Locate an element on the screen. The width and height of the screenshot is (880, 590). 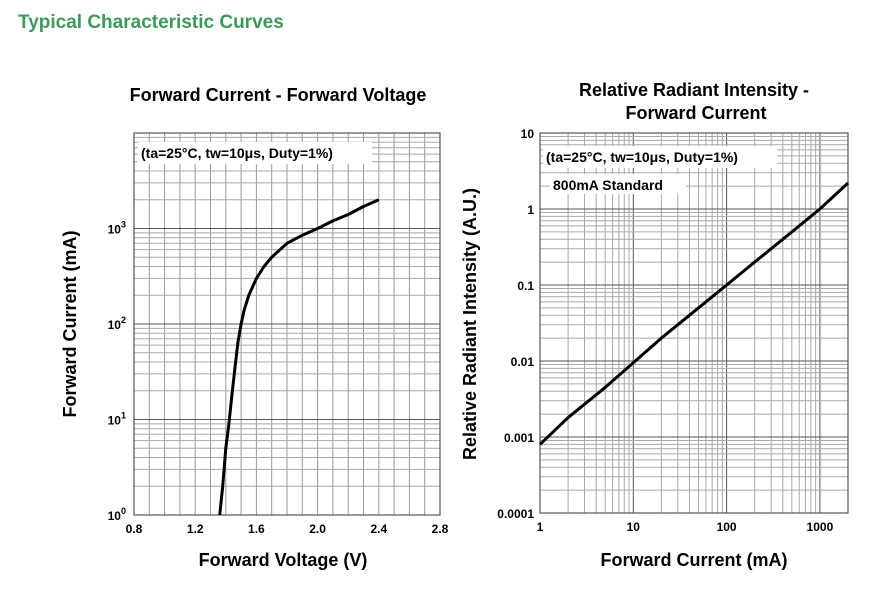
ri-annotation-bg is located at coordinates (660, 157).